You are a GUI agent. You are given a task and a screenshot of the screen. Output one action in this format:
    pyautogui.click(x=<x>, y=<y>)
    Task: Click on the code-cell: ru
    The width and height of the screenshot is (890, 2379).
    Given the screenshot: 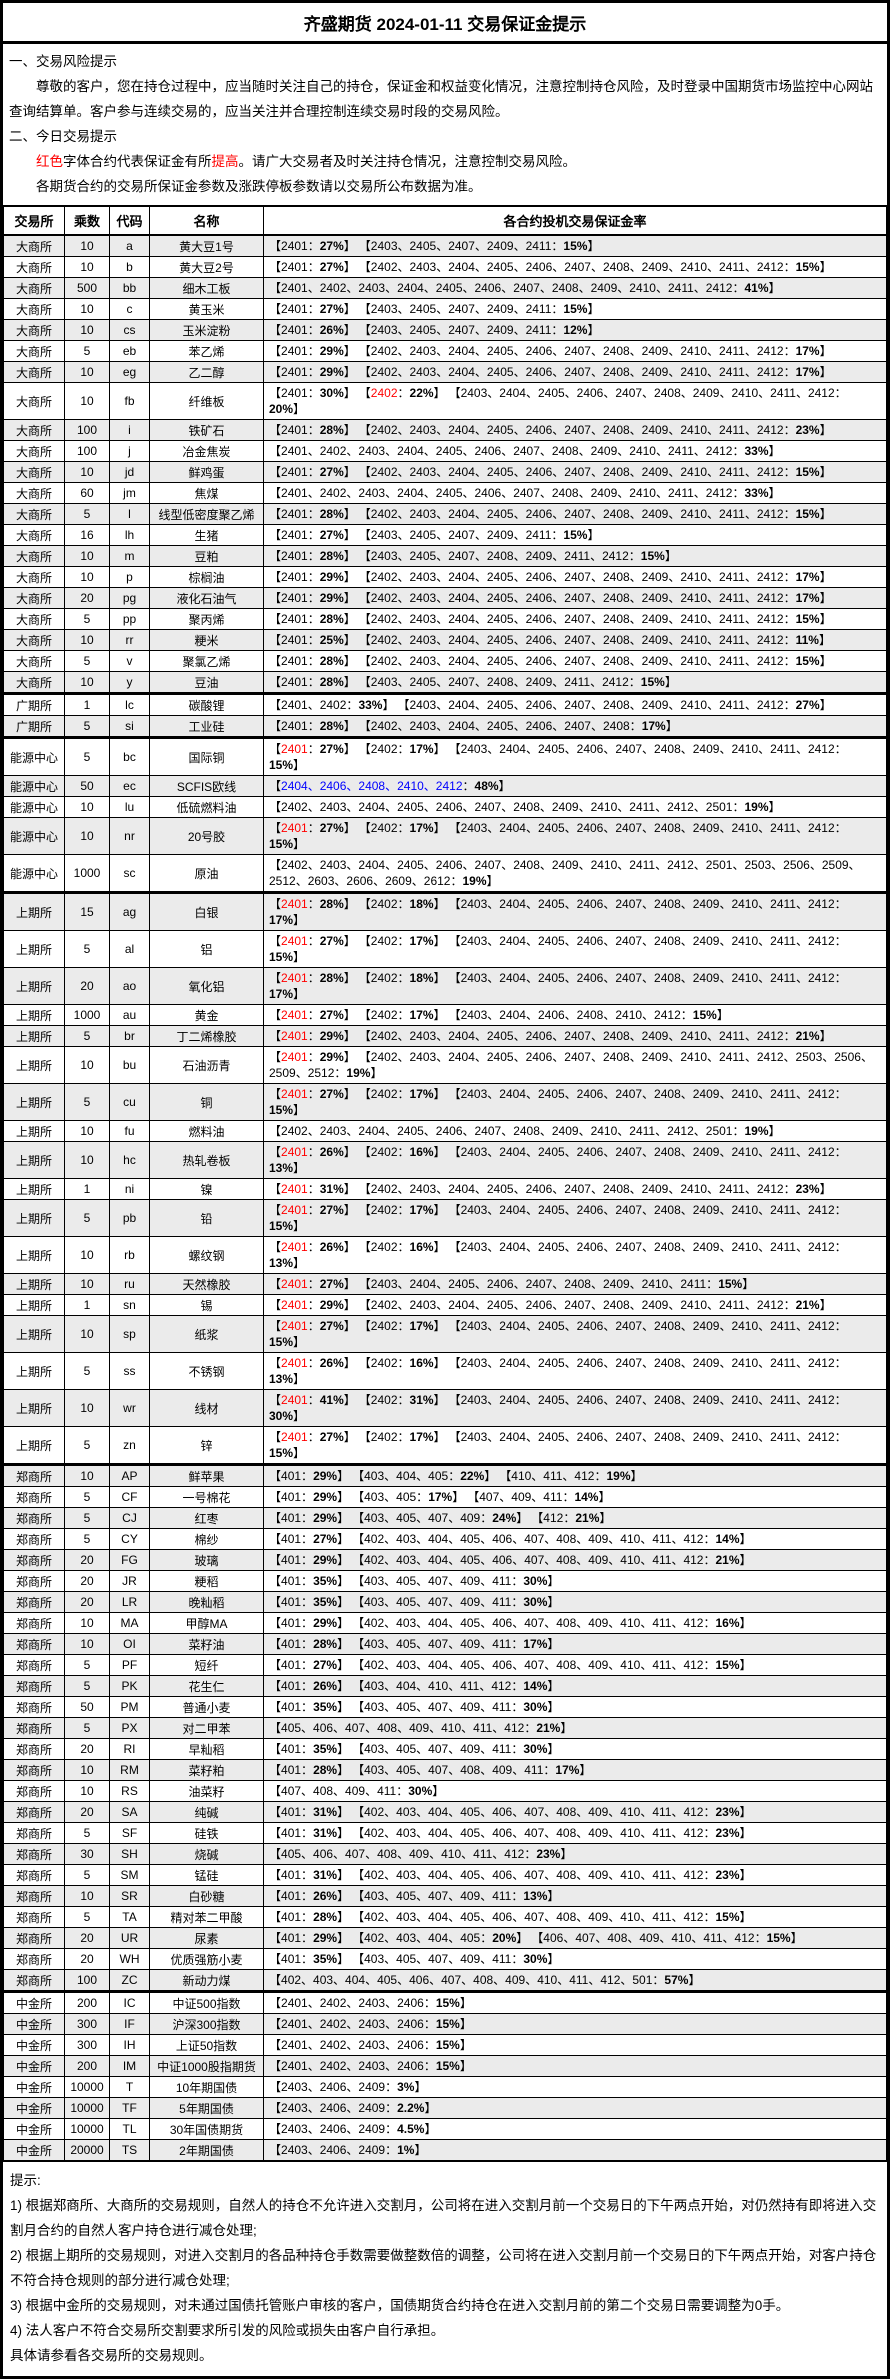 What is the action you would take?
    pyautogui.click(x=129, y=1284)
    